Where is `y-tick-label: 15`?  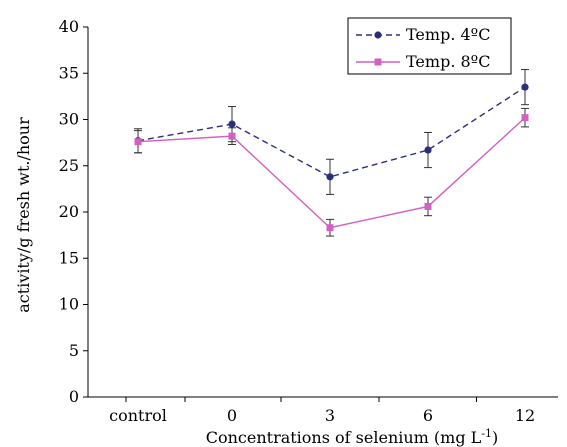
y-tick-label: 15 is located at coordinates (69, 257).